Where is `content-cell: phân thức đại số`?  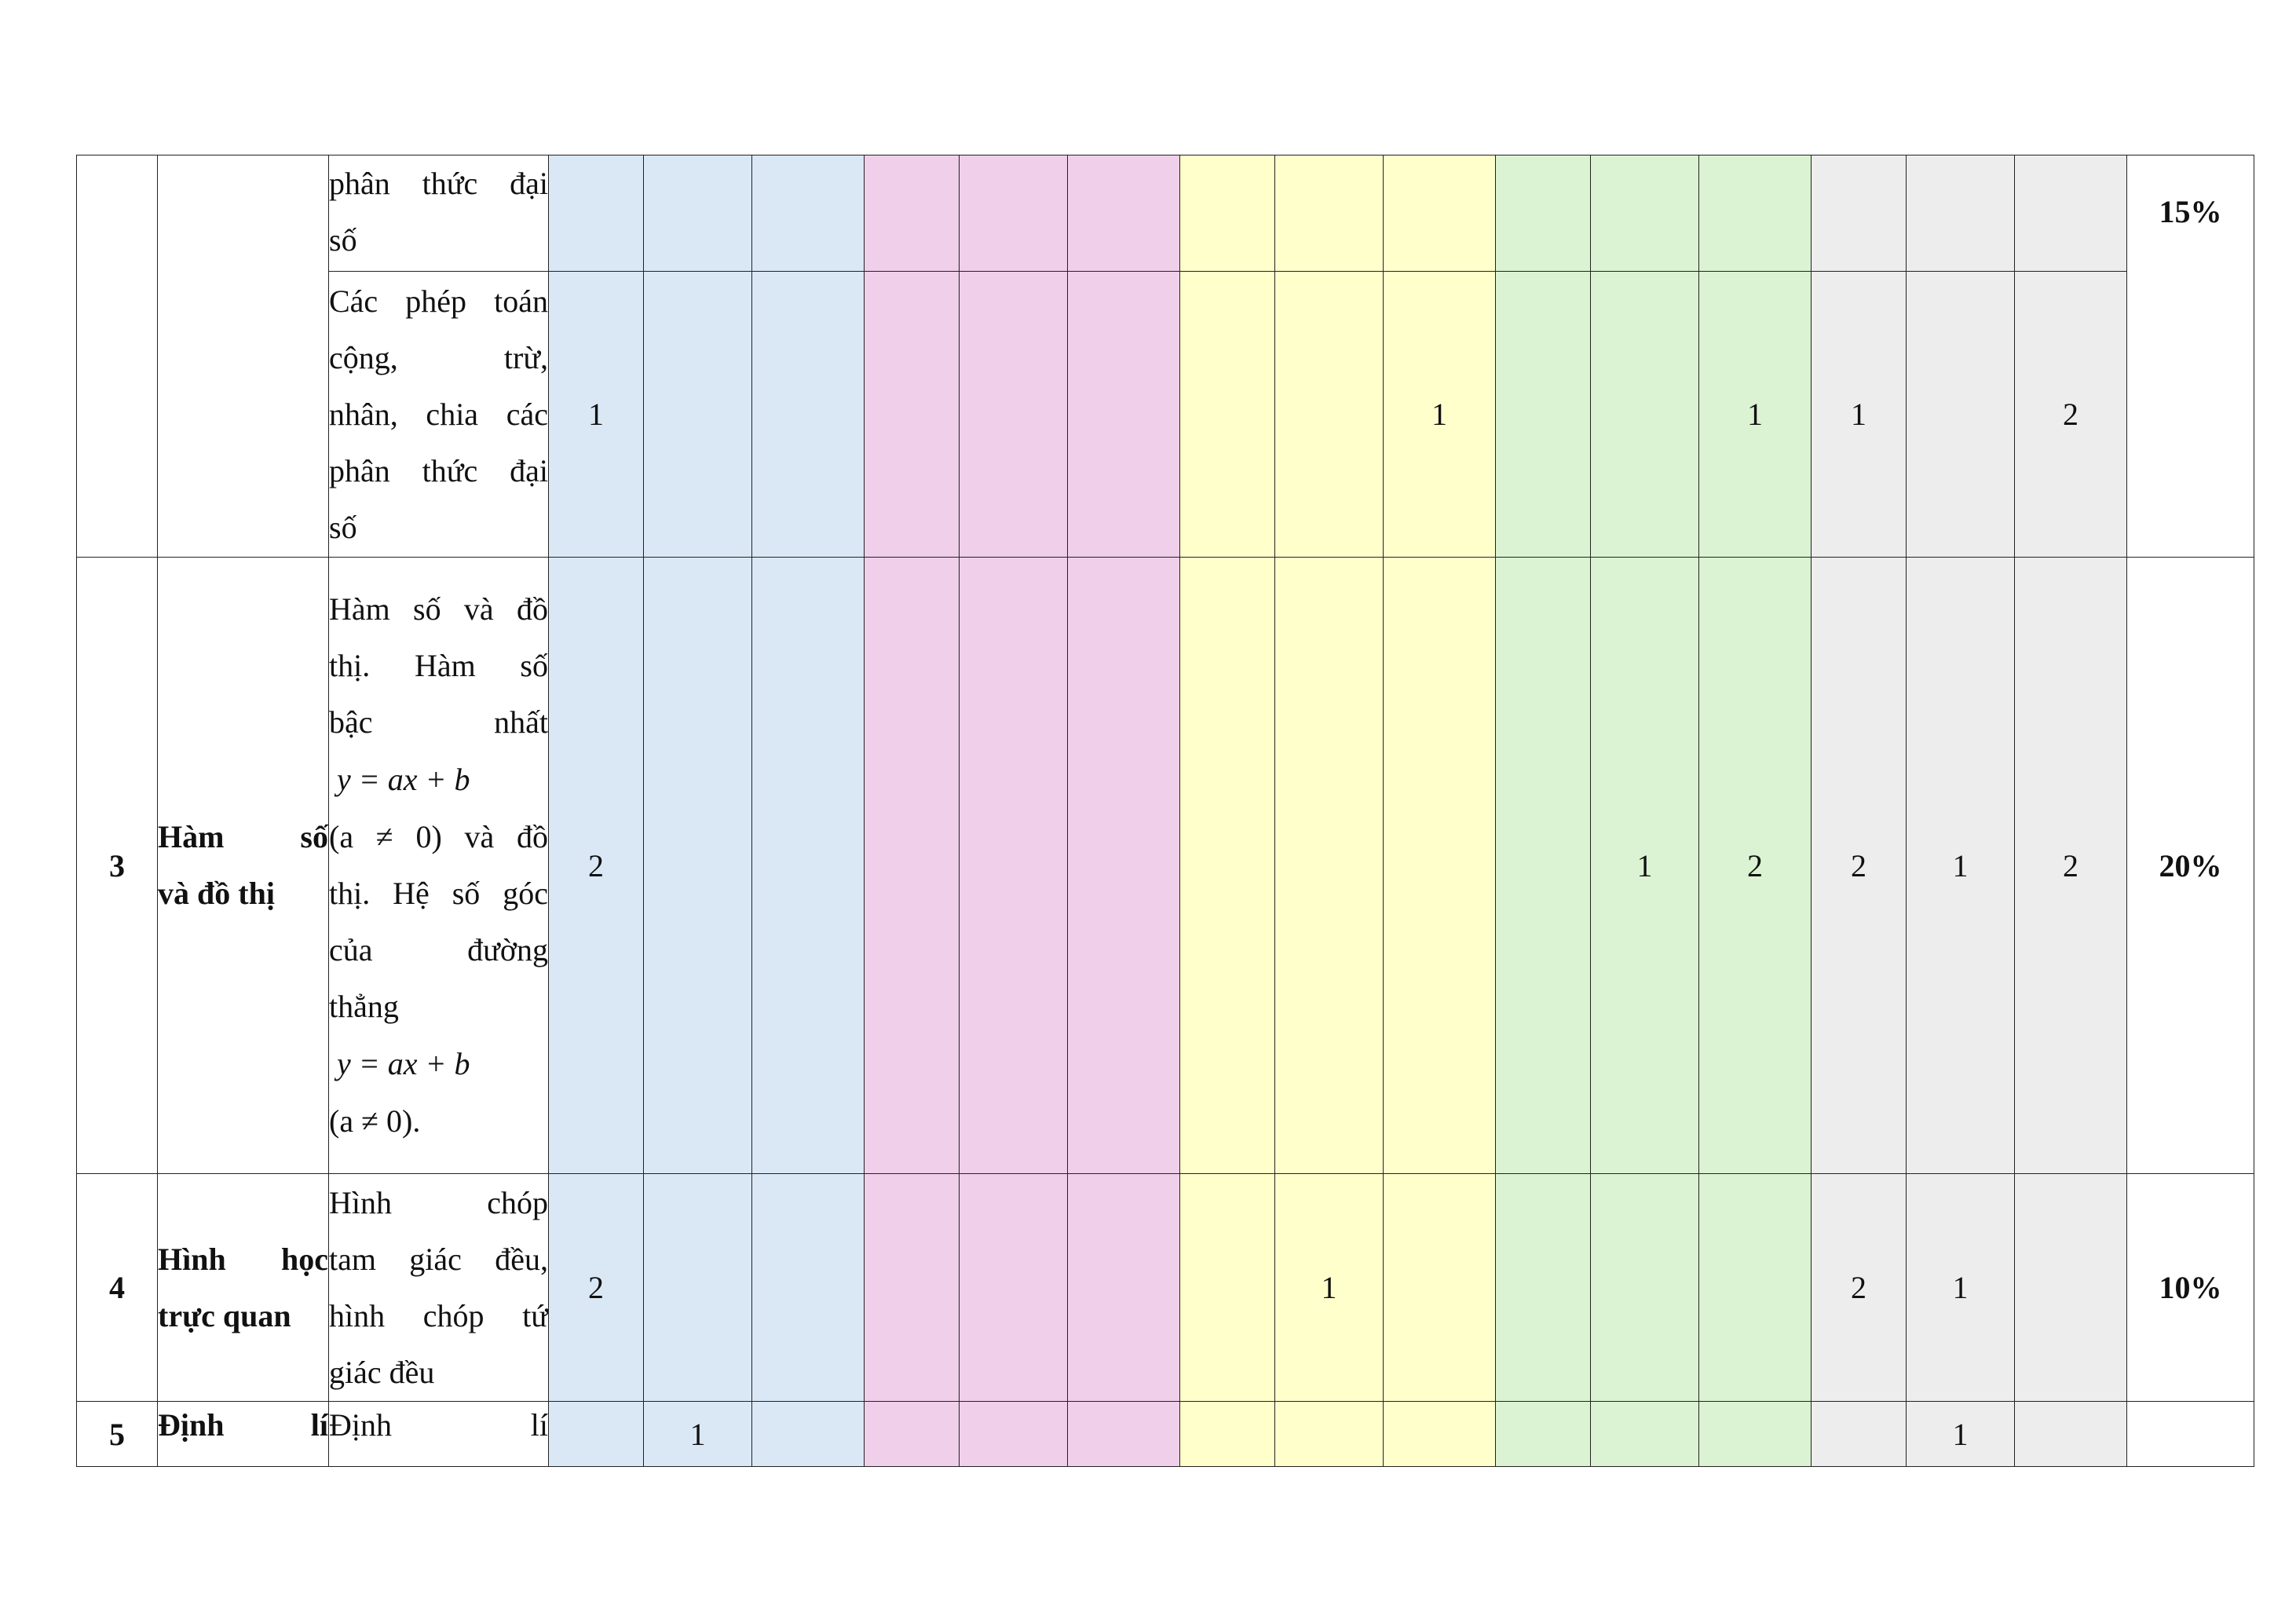 content-cell: phân thức đại số is located at coordinates (438, 214).